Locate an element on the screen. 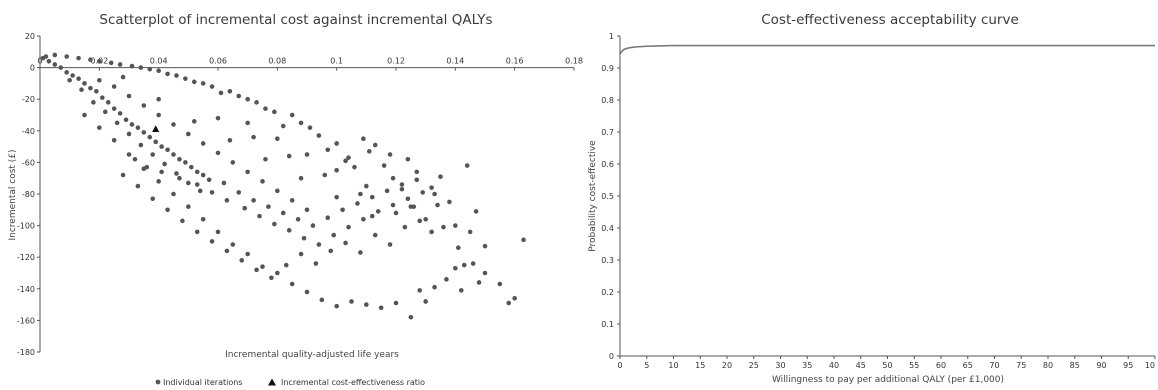 This screenshot has height=390, width=1158. ceac-x-tick-label: 70 is located at coordinates (994, 365).